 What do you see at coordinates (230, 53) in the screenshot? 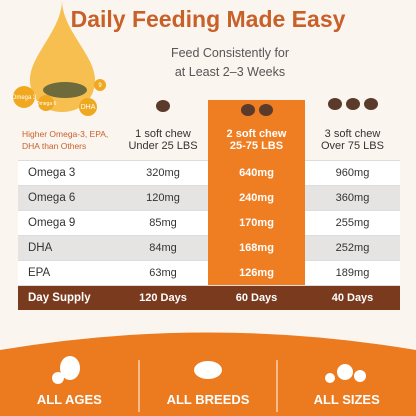
I see `subtitle-line: Feed Consistently for` at bounding box center [230, 53].